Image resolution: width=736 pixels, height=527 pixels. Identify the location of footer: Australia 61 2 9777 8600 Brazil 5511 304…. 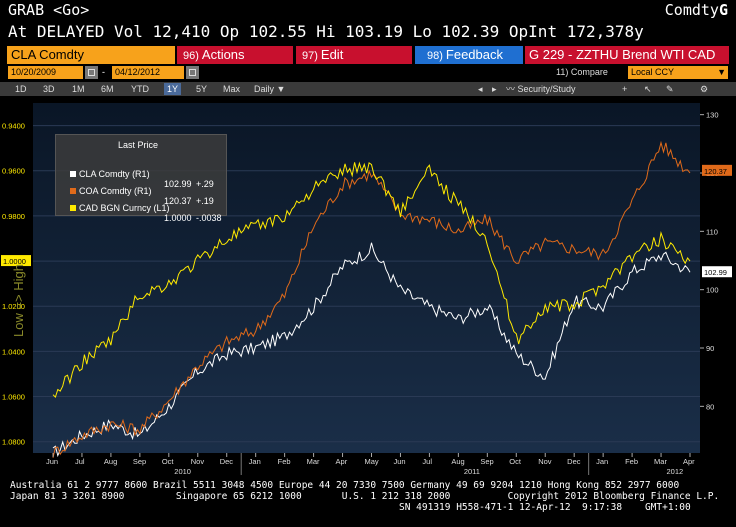
(368, 502).